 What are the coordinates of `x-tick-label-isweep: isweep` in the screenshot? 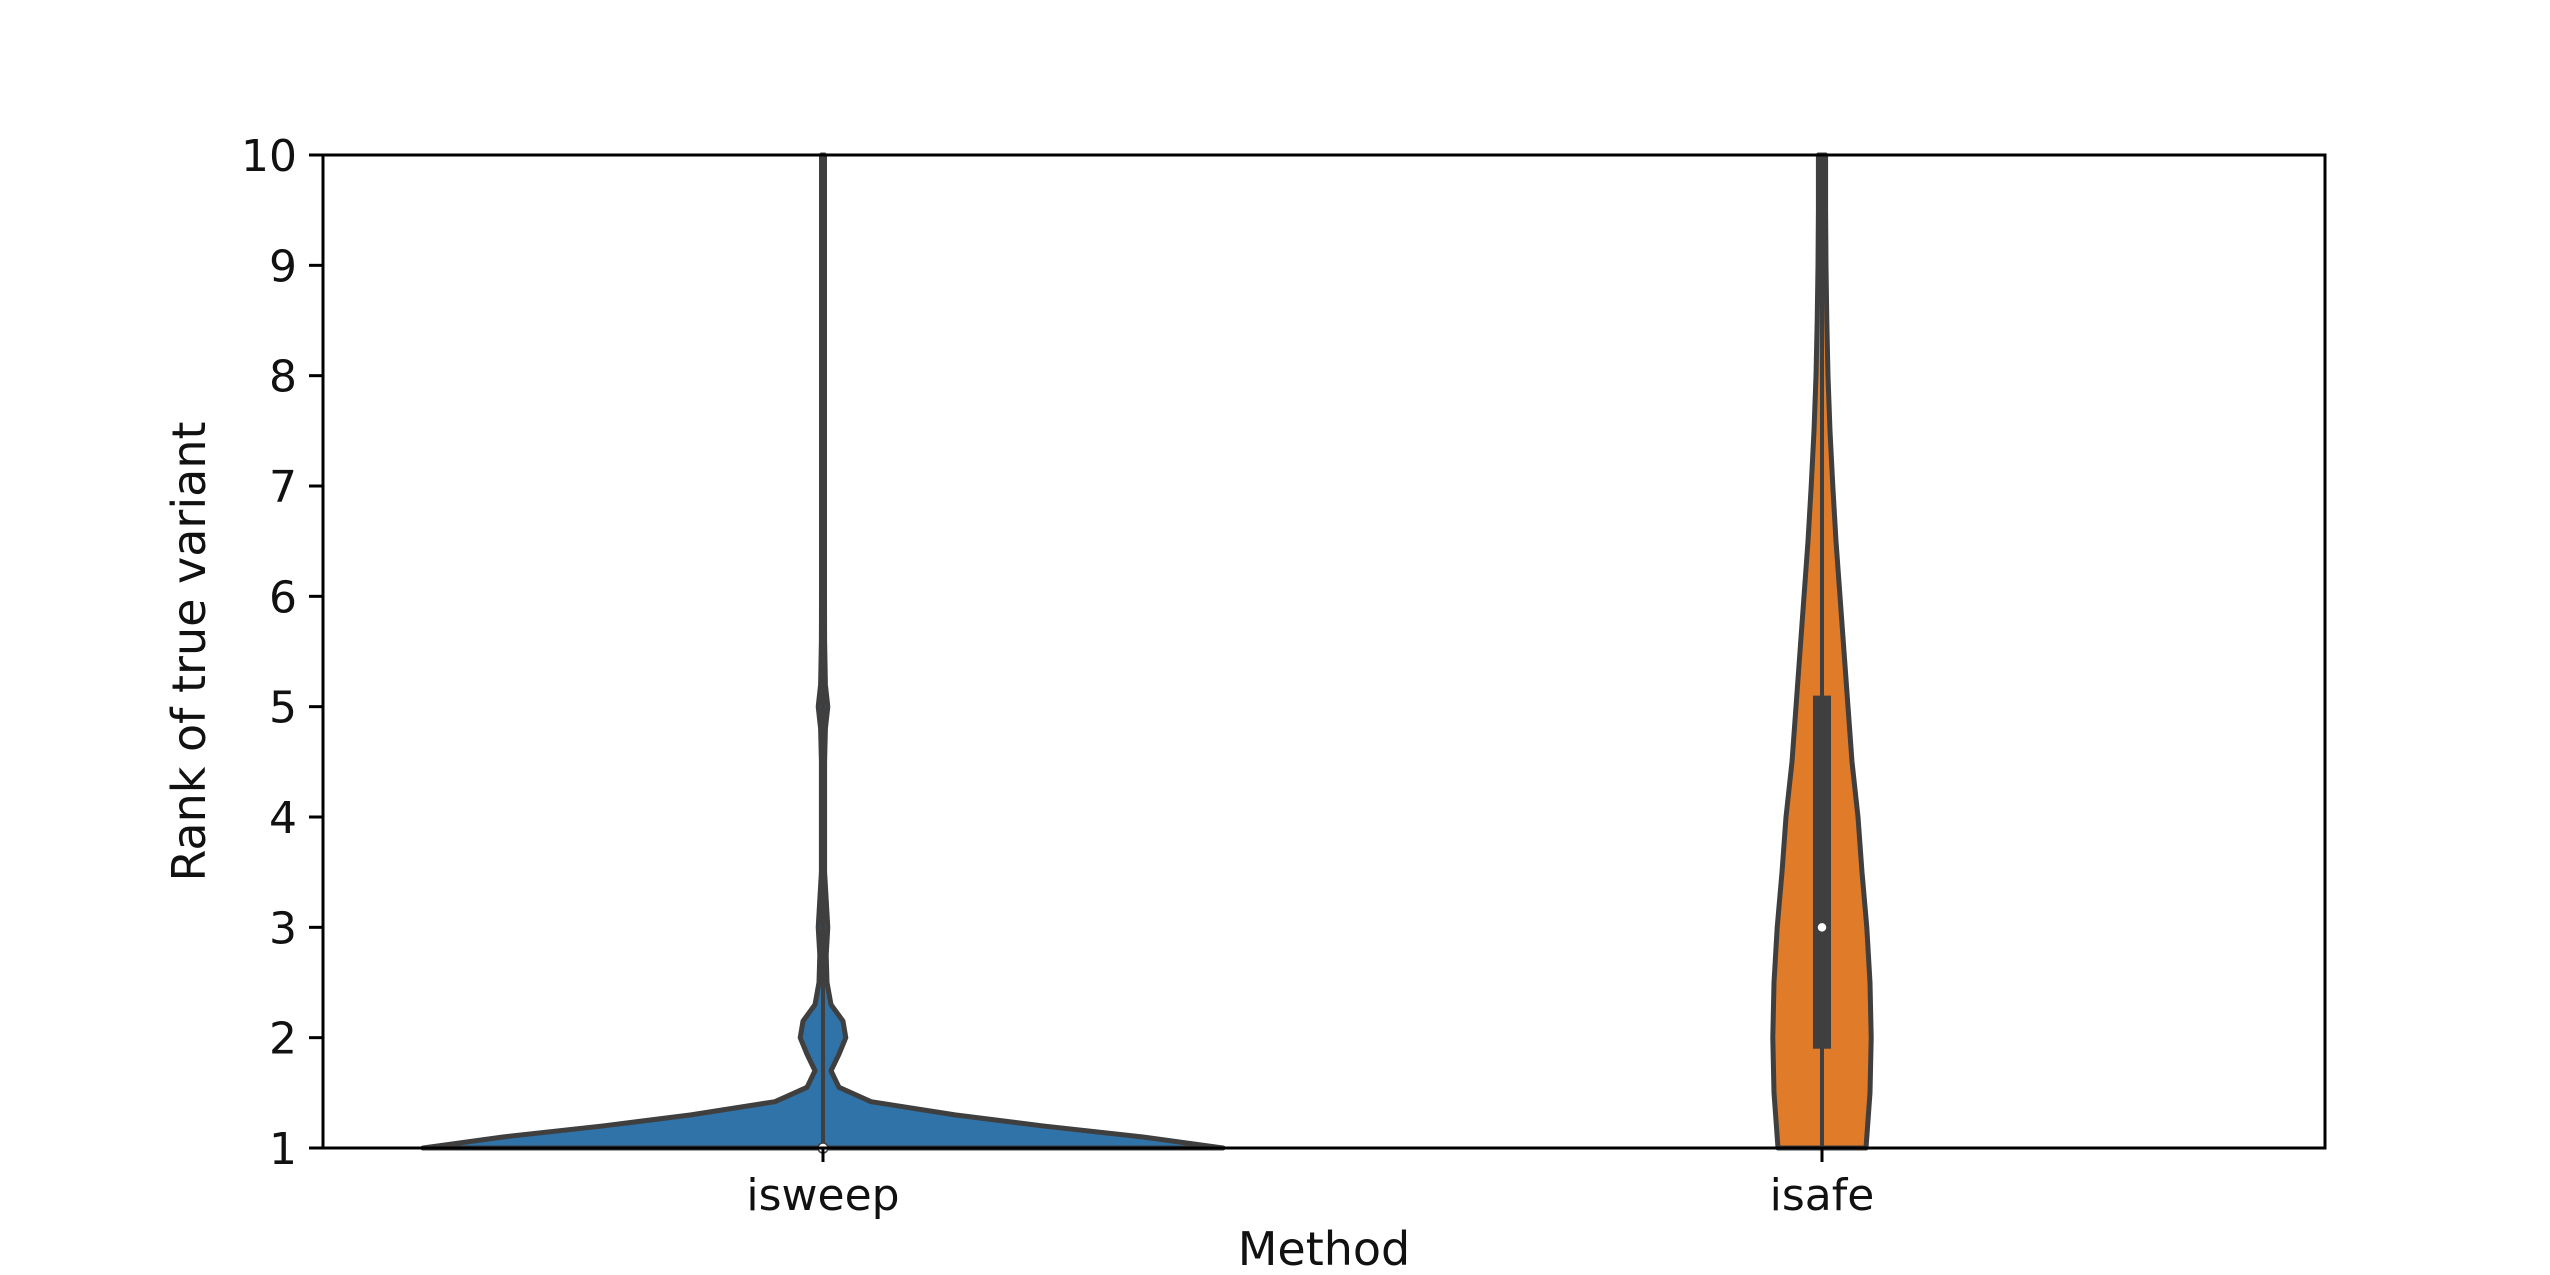 It's located at (822, 1195).